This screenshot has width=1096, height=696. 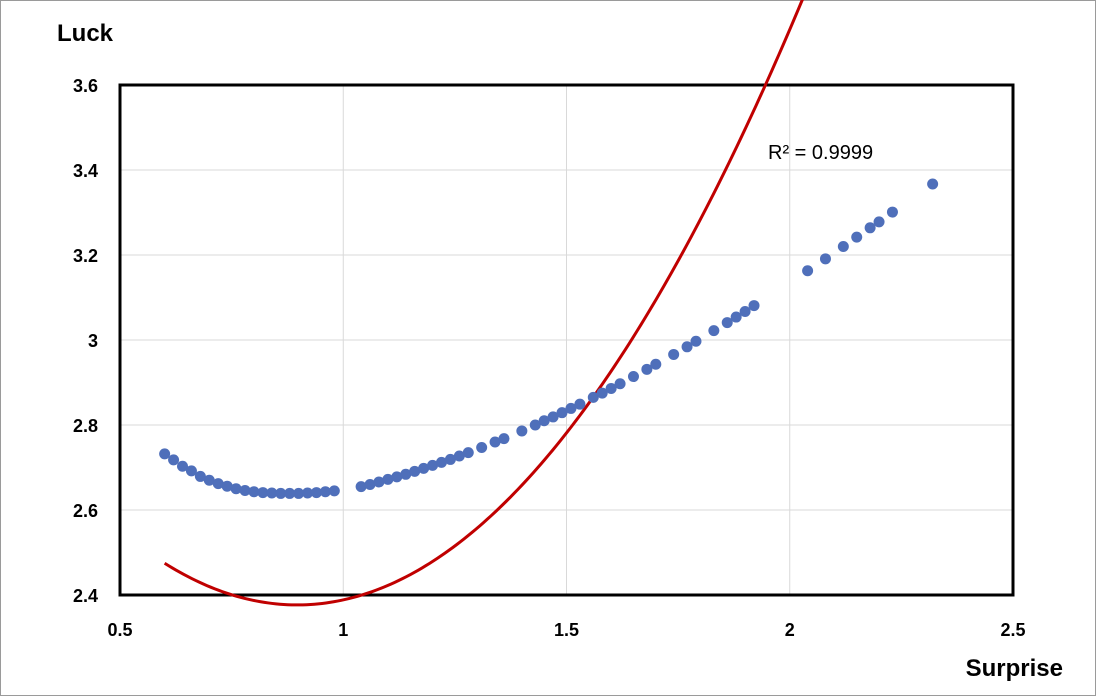 What do you see at coordinates (85, 171) in the screenshot?
I see `y-tick-label: 3.4` at bounding box center [85, 171].